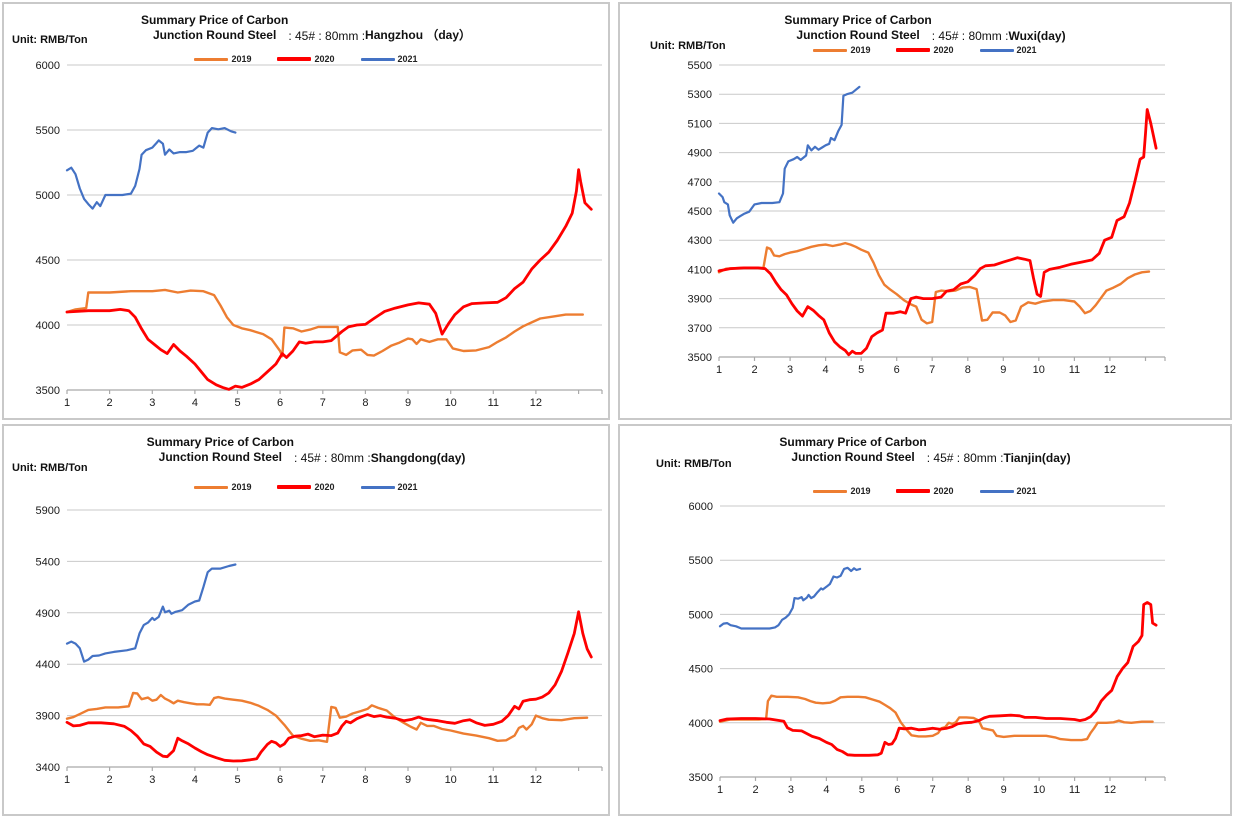 This screenshot has width=1234, height=818. Describe the element at coordinates (48, 665) in the screenshot. I see `svg-text: 4400` at that location.